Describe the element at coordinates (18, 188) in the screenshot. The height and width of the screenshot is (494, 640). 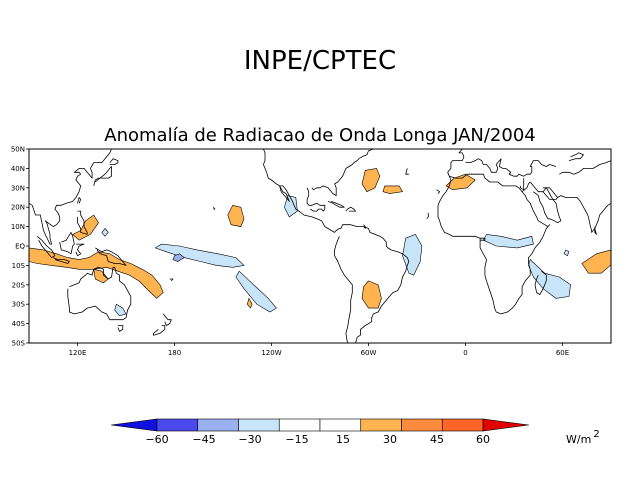
I see `y-tick-label: 30N` at that location.